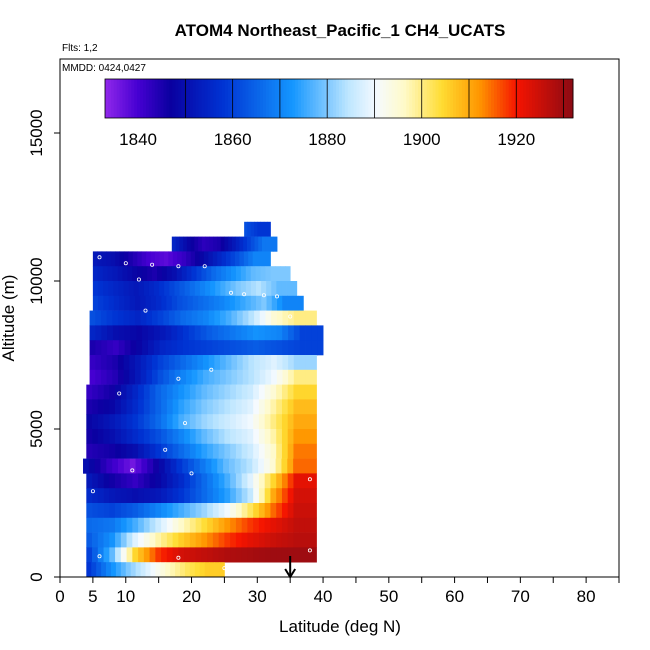 Image resolution: width=650 pixels, height=650 pixels. I want to click on colorbar-tick-label: 1860, so click(233, 139).